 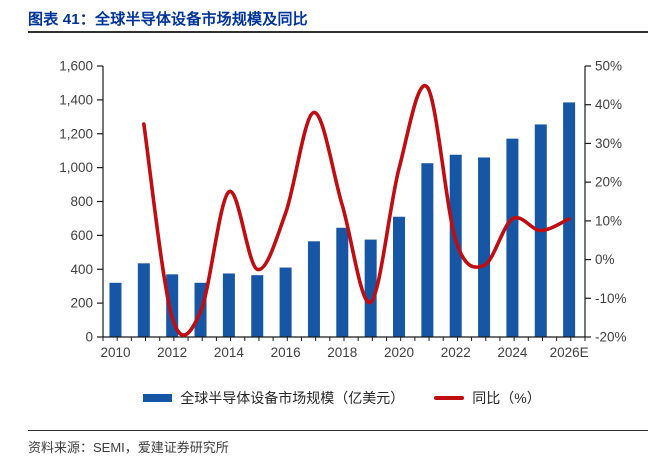 What do you see at coordinates (81, 235) in the screenshot?
I see `left-axis-label: 600` at bounding box center [81, 235].